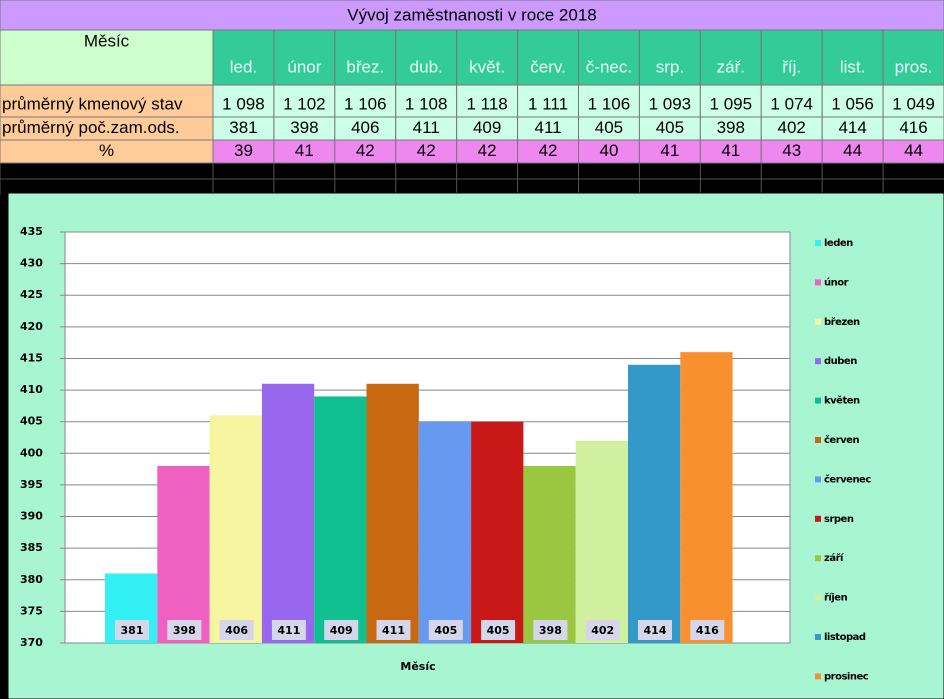  I want to click on cell-text: průměrný kmenový stav, so click(92, 103).